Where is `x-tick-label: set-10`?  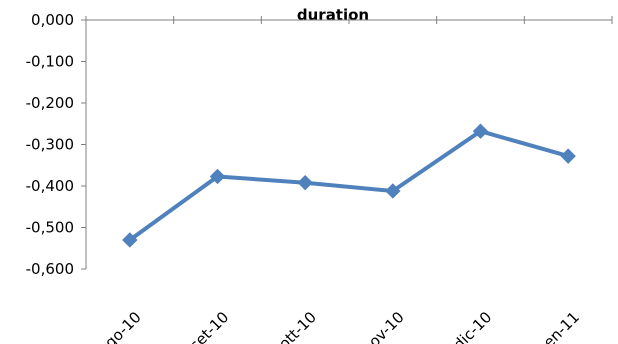 x-tick-label: set-10 is located at coordinates (209, 326).